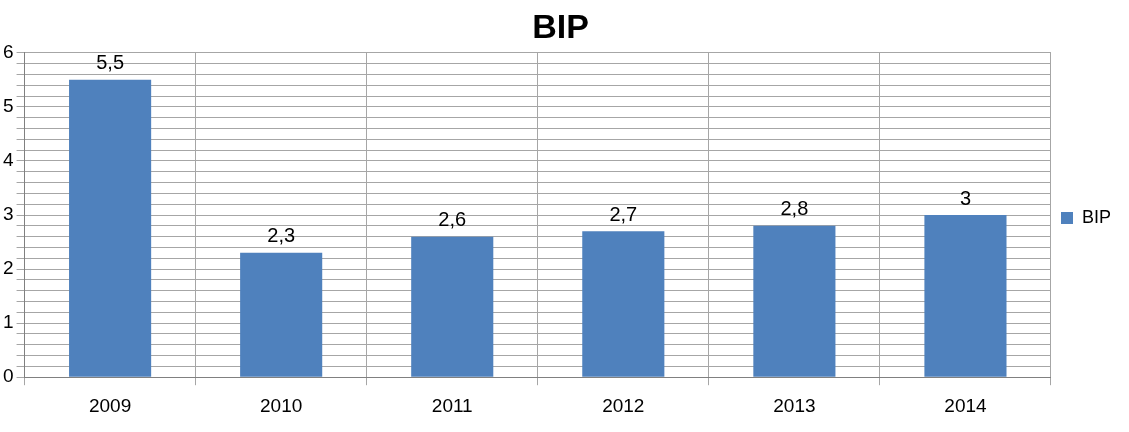  Describe the element at coordinates (110, 62) in the screenshot. I see `data-label: 5,5` at that location.